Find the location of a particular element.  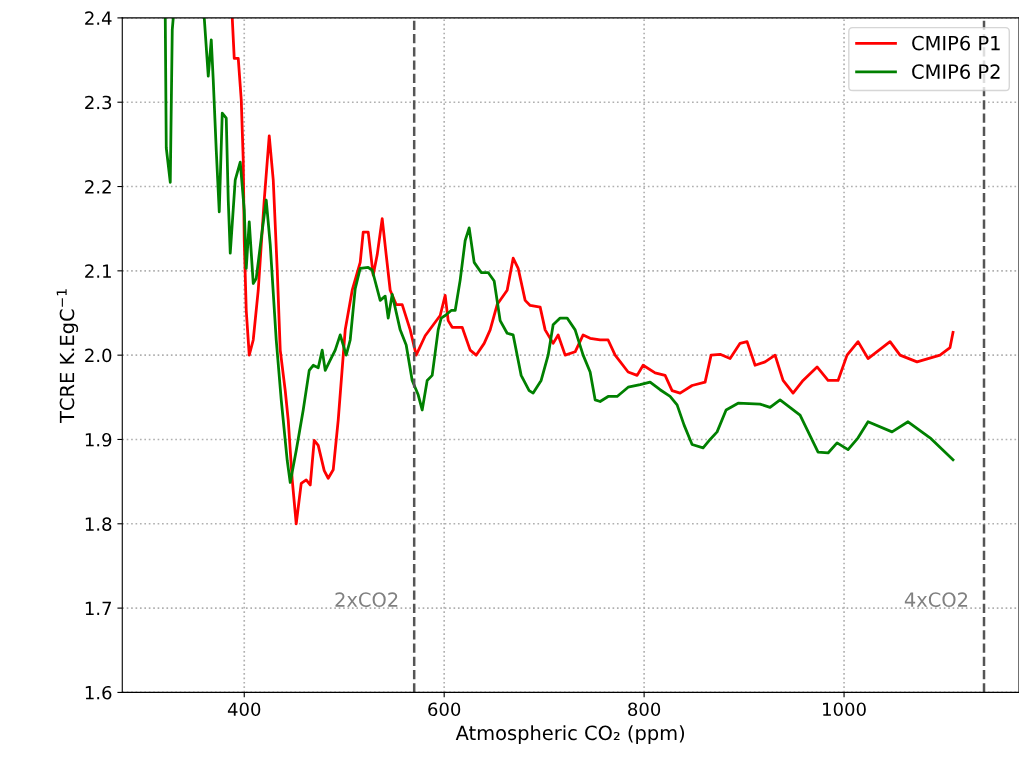

legend-label: CMIP6 P1 is located at coordinates (956, 43).